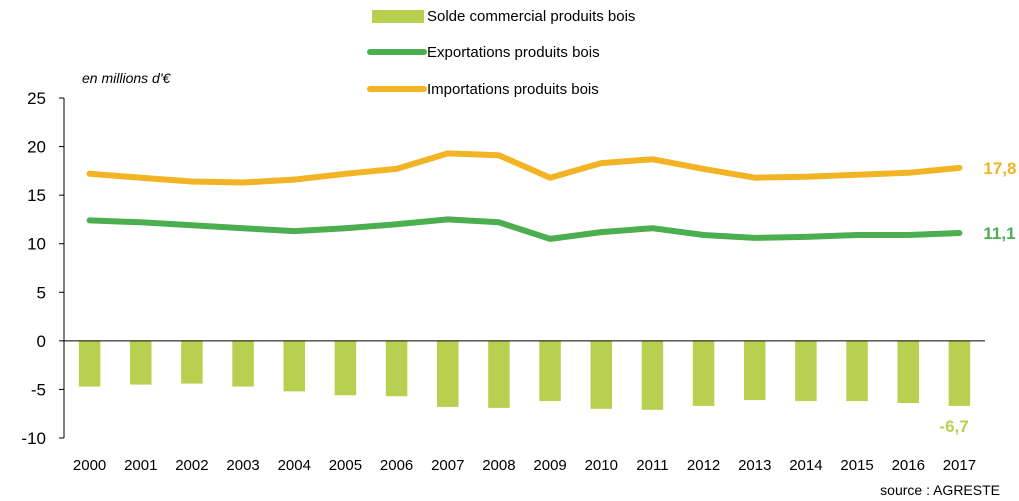 This screenshot has height=501, width=1019. What do you see at coordinates (601, 374) in the screenshot?
I see `bar-2010` at bounding box center [601, 374].